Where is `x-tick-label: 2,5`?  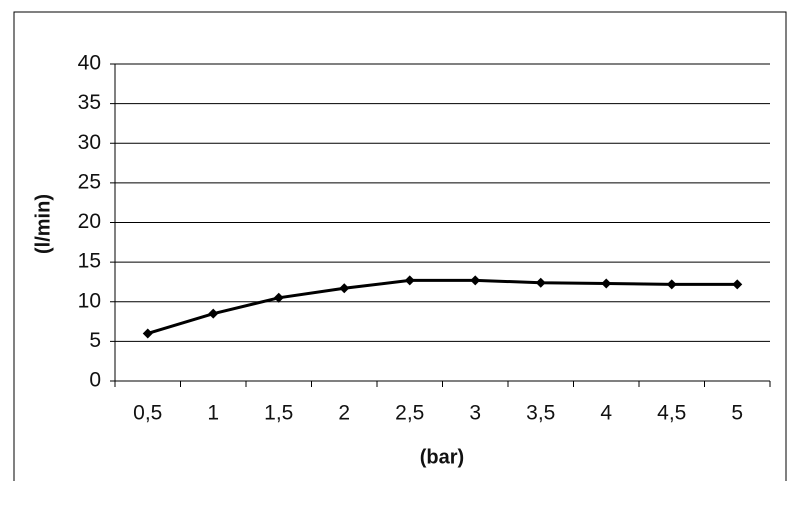 x-tick-label: 2,5 is located at coordinates (409, 413).